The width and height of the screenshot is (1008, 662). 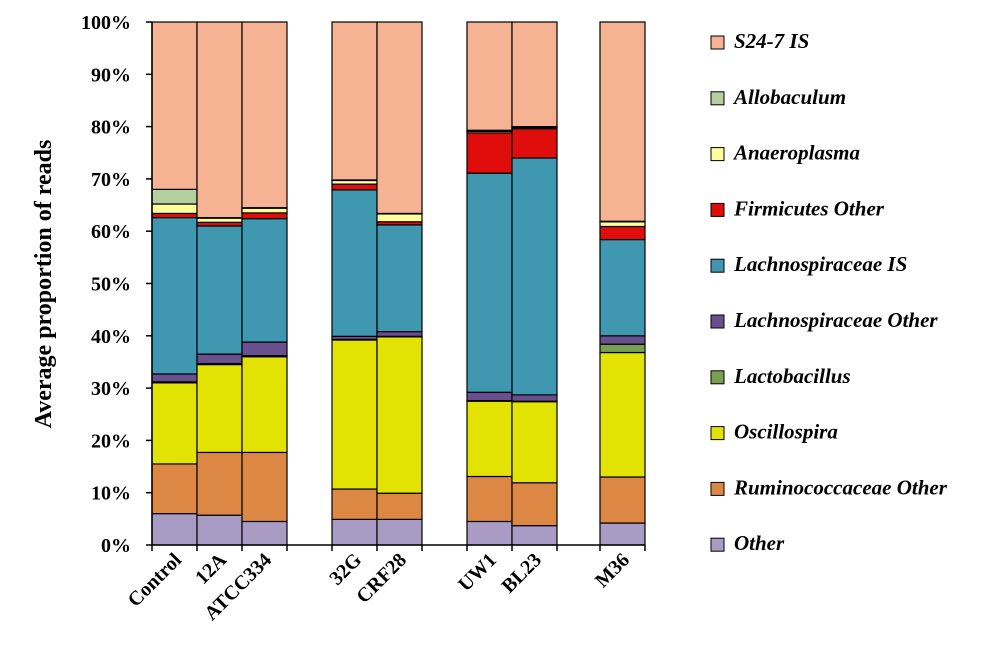 I want to click on y-tick-label: 80%, so click(x=111, y=128).